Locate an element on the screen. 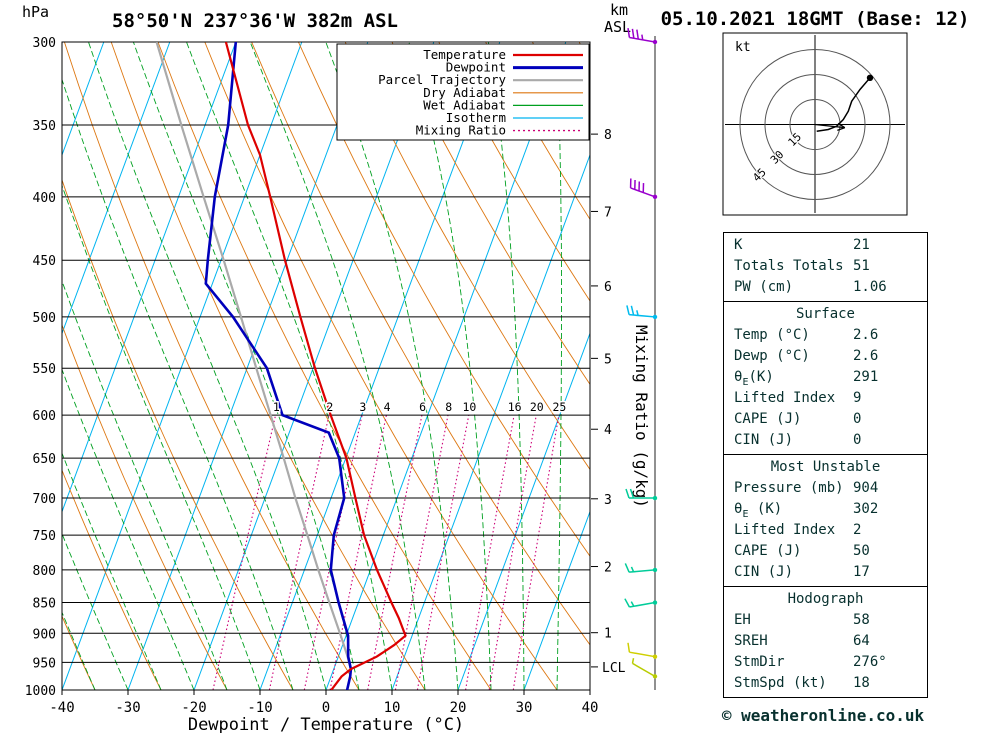  row-value: 58 is located at coordinates (861, 620).